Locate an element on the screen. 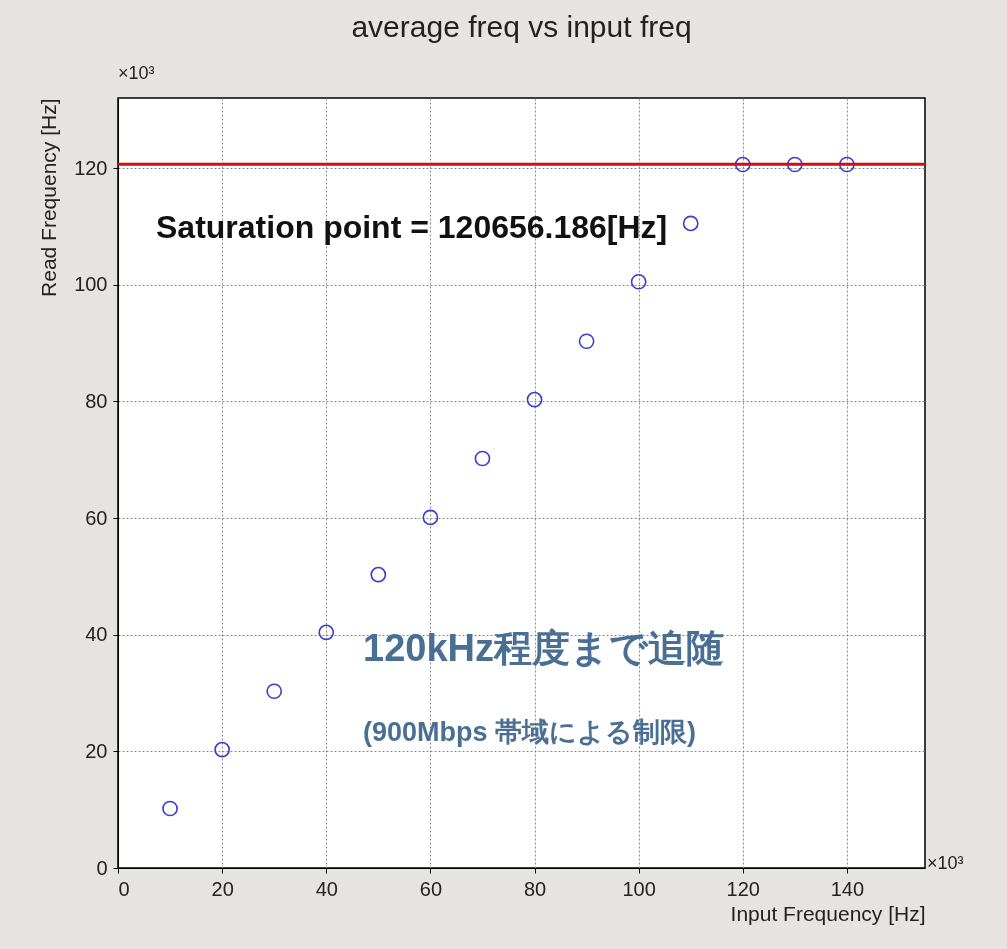  y-axis-title: Read Frequency [Hz] is located at coordinates (49, 197).